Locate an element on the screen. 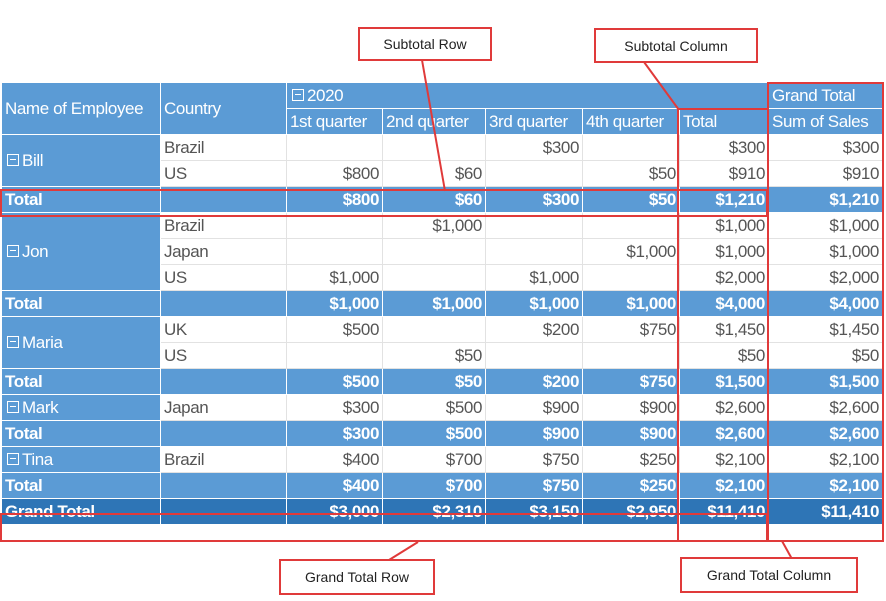 Image resolution: width=886 pixels, height=601 pixels. subtotal-quarter-cell: $200 is located at coordinates (534, 381).